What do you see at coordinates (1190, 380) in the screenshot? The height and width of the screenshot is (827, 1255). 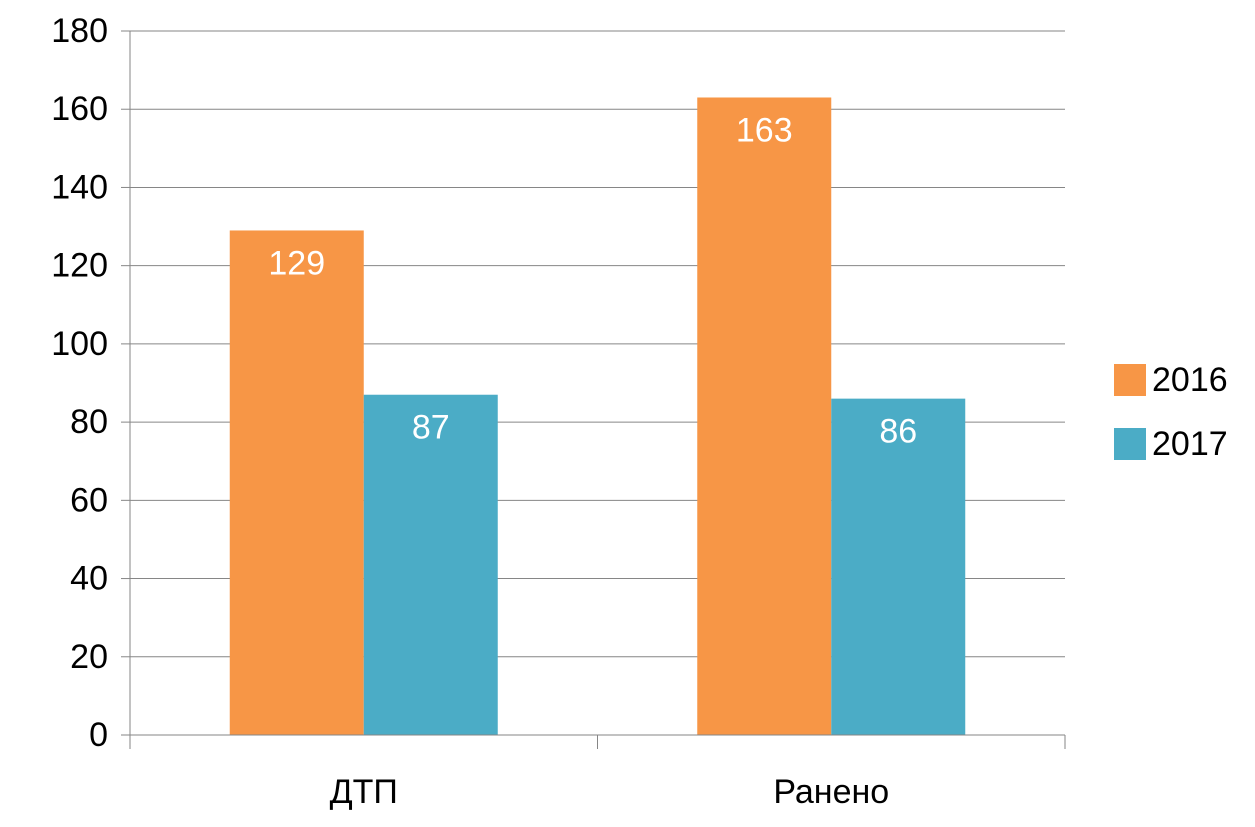 I see `legend-label: 2016` at bounding box center [1190, 380].